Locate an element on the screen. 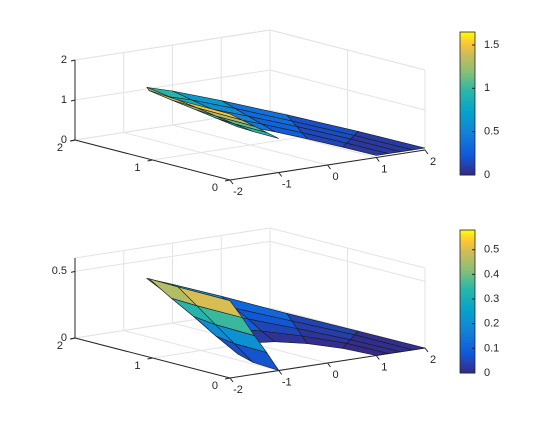 Image resolution: width=560 pixels, height=425 pixels. z-tick-label: 0.5 is located at coordinates (59, 271).